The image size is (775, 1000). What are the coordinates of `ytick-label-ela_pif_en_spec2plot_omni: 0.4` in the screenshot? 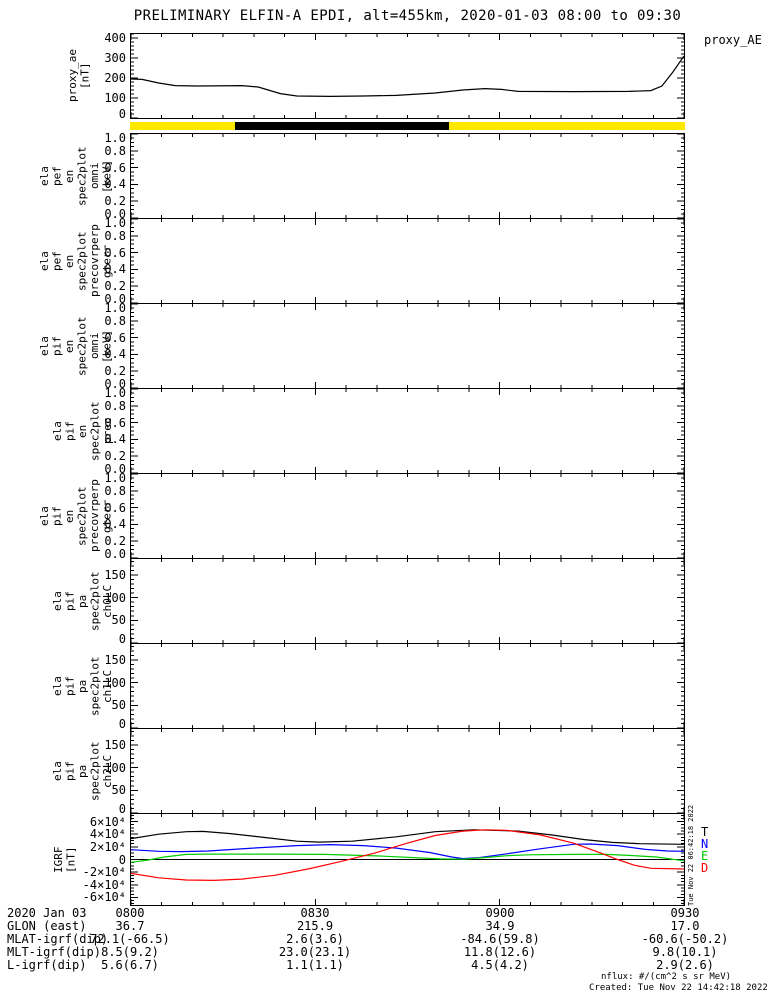 It's located at (115, 354).